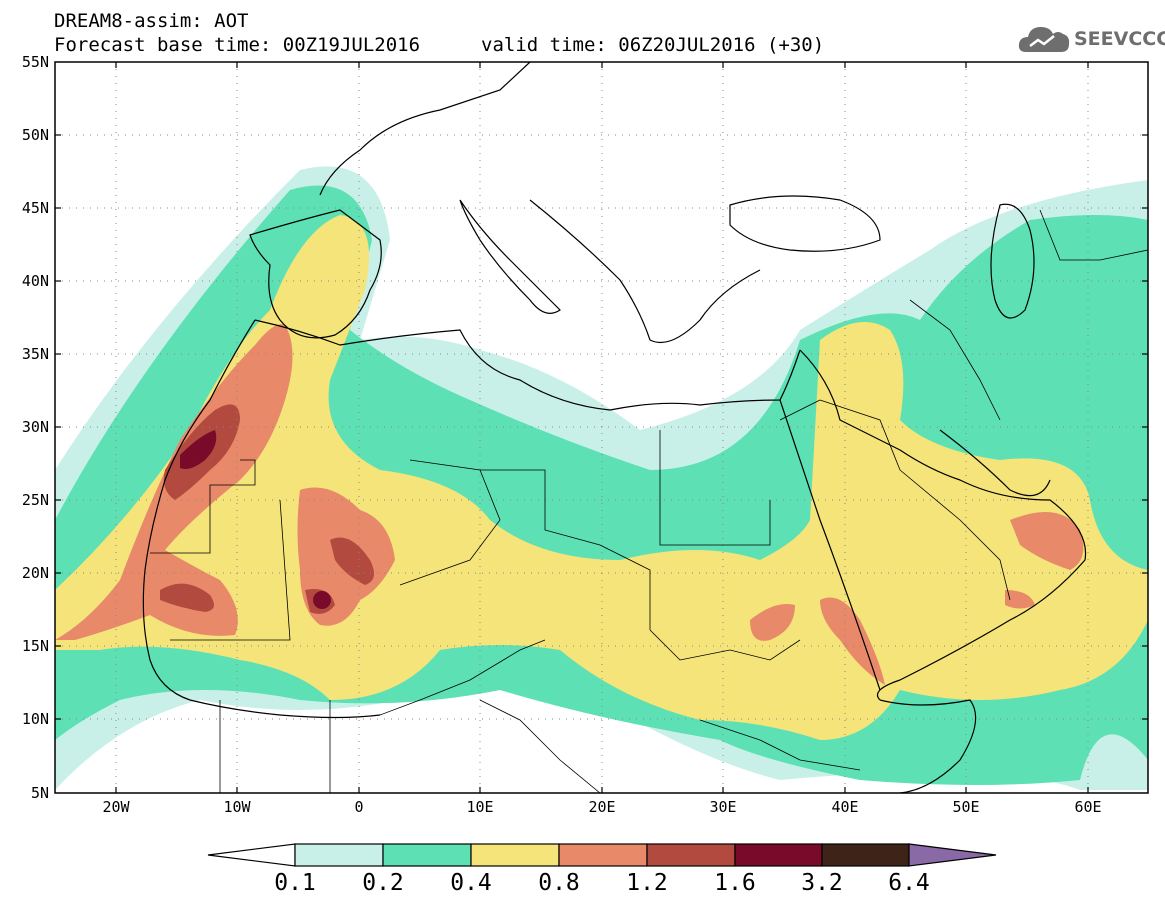  Describe the element at coordinates (653, 45) in the screenshot. I see `valid-time: valid time: 06Z20JUL2016 (+30)` at that location.